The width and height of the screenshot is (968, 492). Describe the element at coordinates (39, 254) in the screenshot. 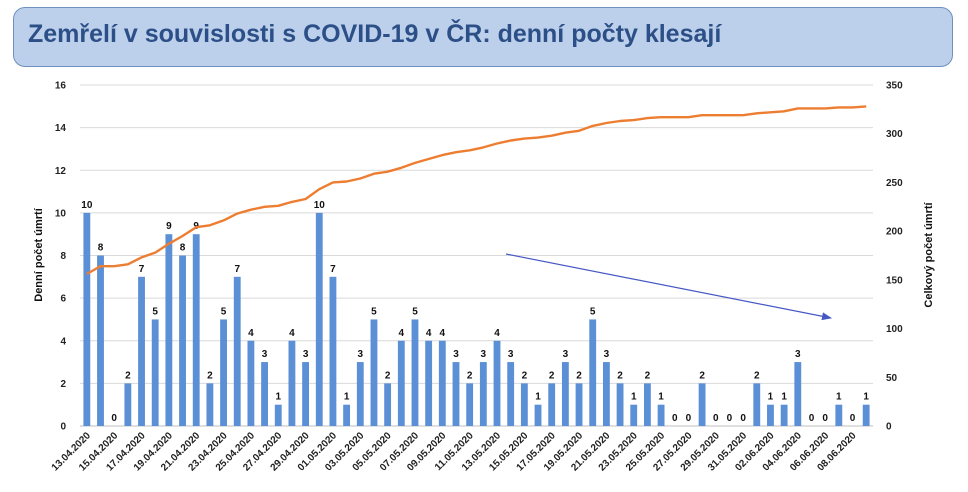

I see `y-axis-title: Denní počet úmrtí` at that location.